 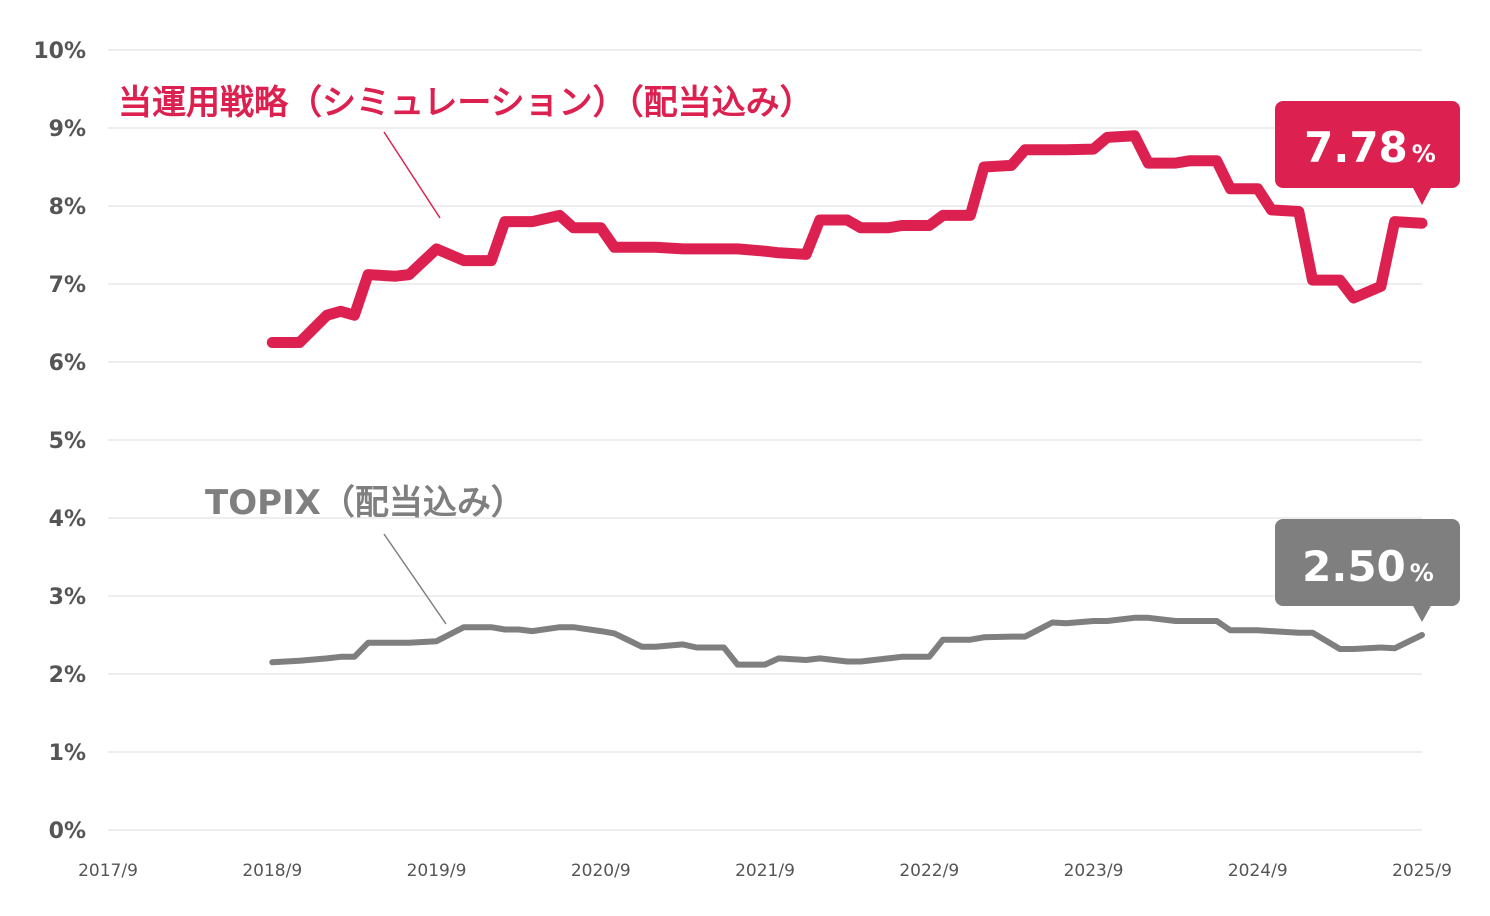 I want to click on strategy-callout-text: 7.78%, so click(x=1370, y=147).